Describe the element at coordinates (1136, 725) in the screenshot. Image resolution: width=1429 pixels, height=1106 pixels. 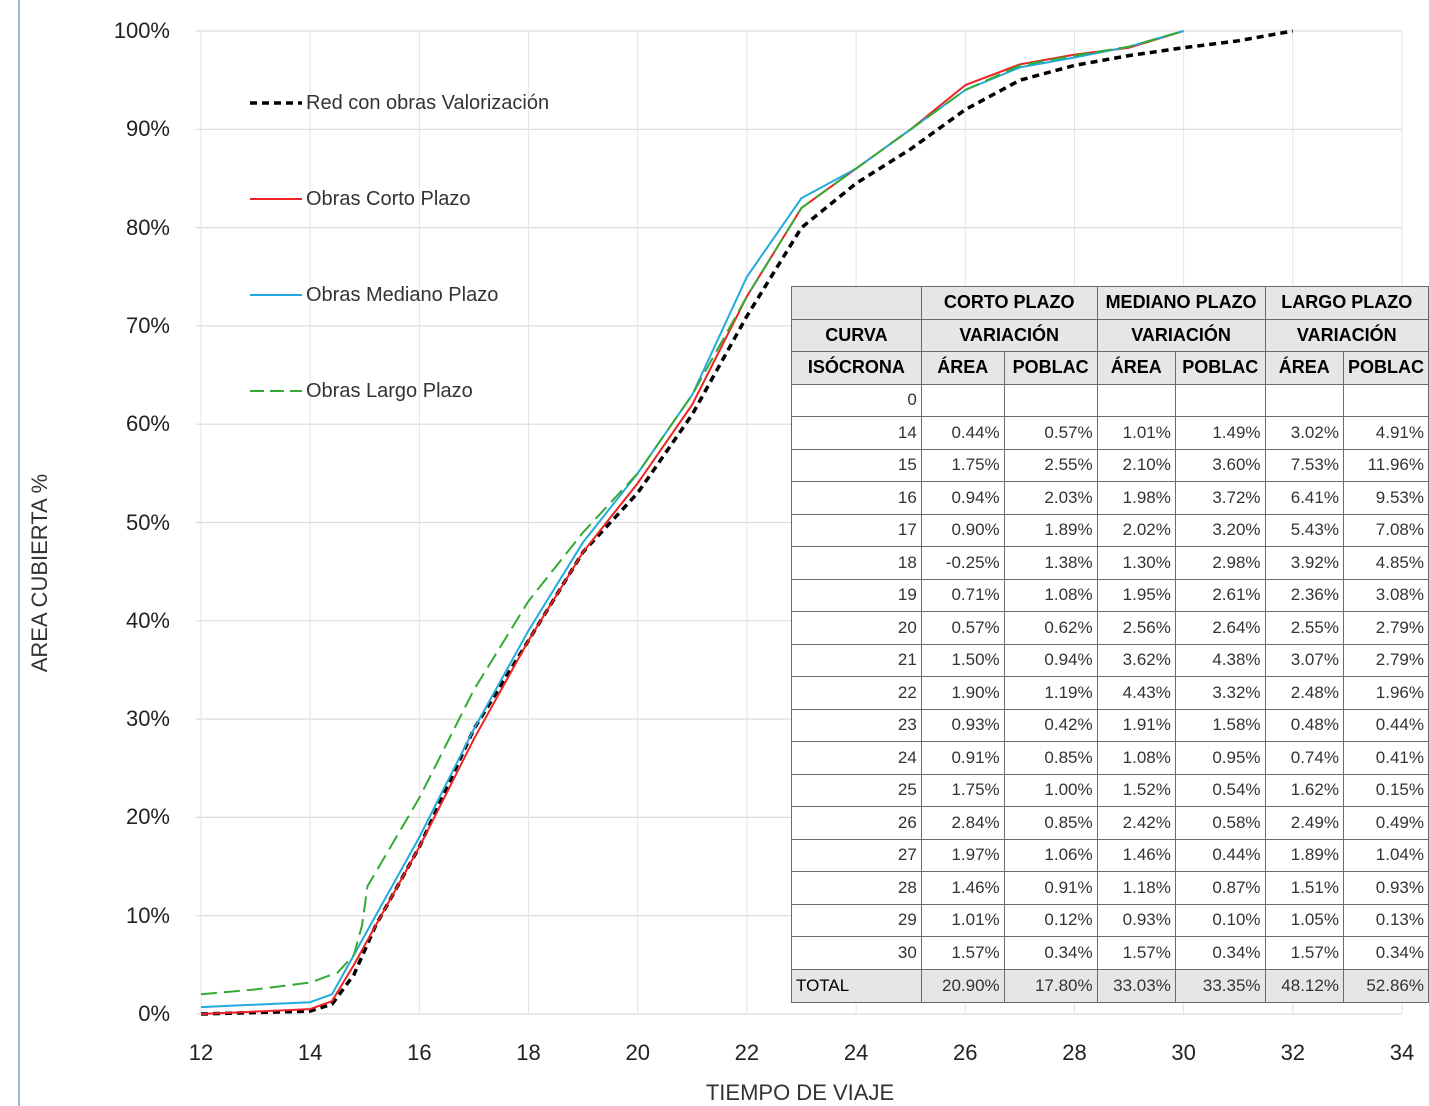
I see `table-cell: 1.91%` at that location.